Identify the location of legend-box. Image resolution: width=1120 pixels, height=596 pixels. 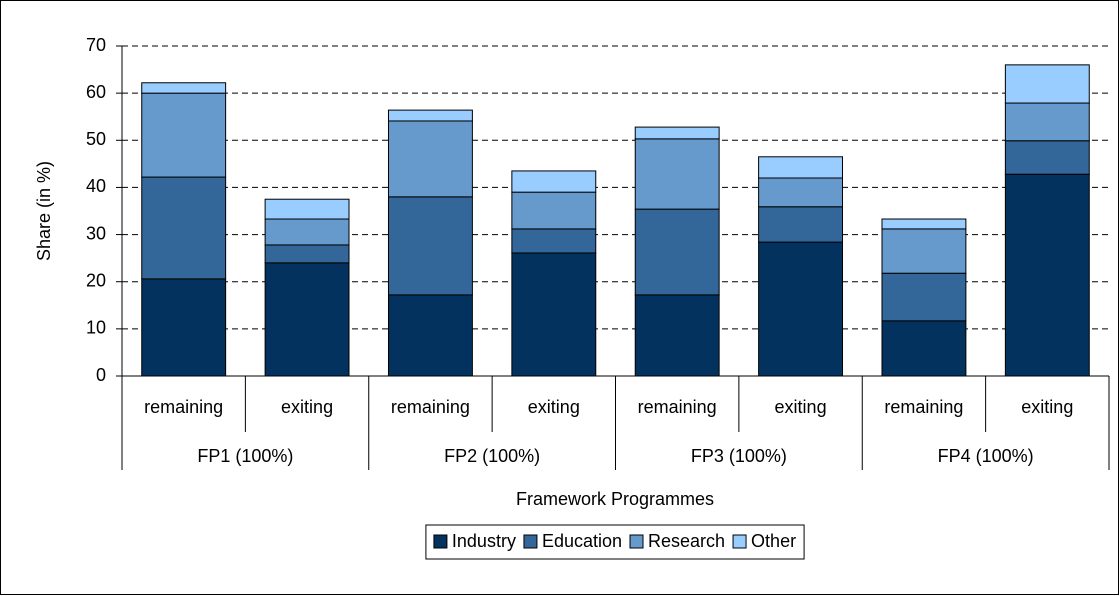
(615, 542).